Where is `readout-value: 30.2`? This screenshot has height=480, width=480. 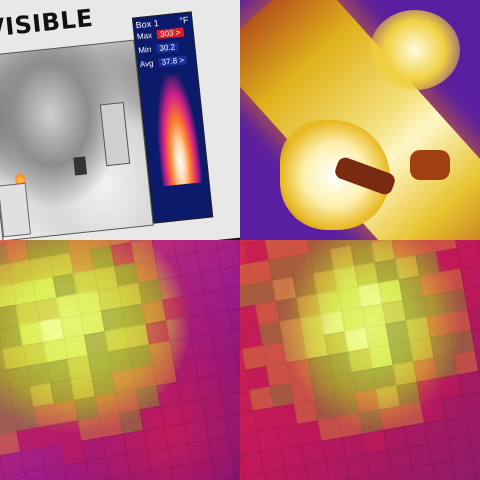
readout-value: 30.2 is located at coordinates (167, 48).